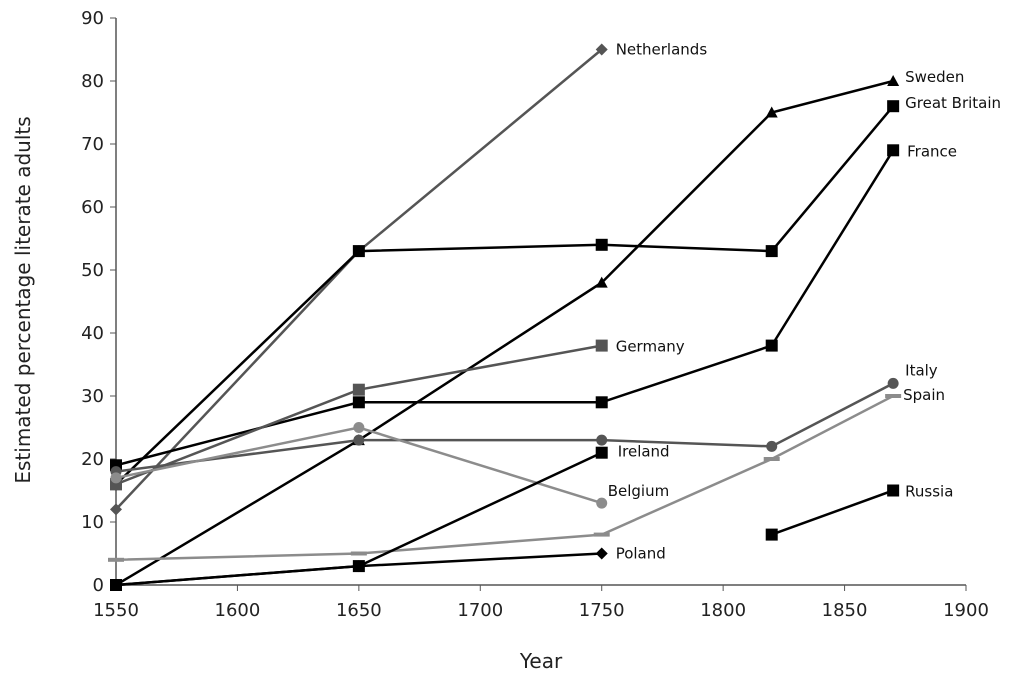  I want to click on series-italy, so click(504, 427).